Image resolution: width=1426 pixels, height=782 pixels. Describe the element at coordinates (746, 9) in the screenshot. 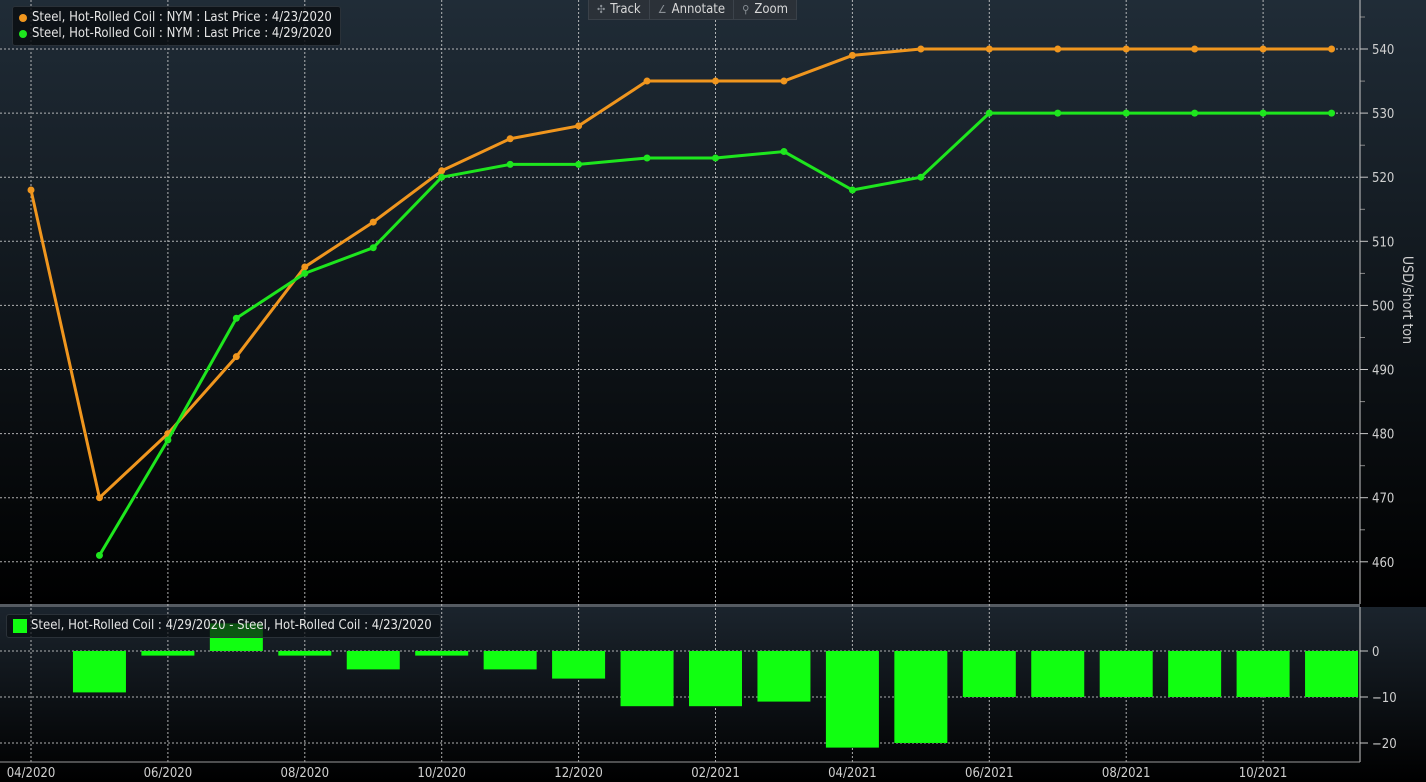

I see `magnifier-icon: ⚲` at that location.